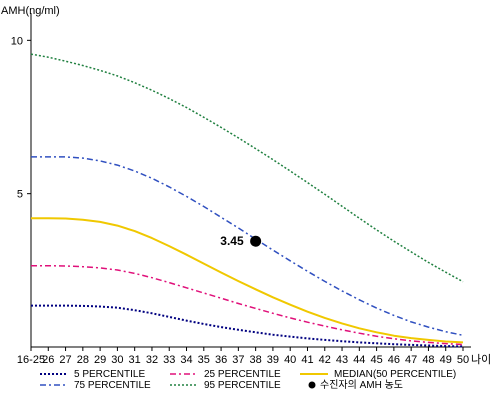 This screenshot has height=400, width=500. Describe the element at coordinates (463, 360) in the screenshot. I see `x-tick-label: 50` at that location.